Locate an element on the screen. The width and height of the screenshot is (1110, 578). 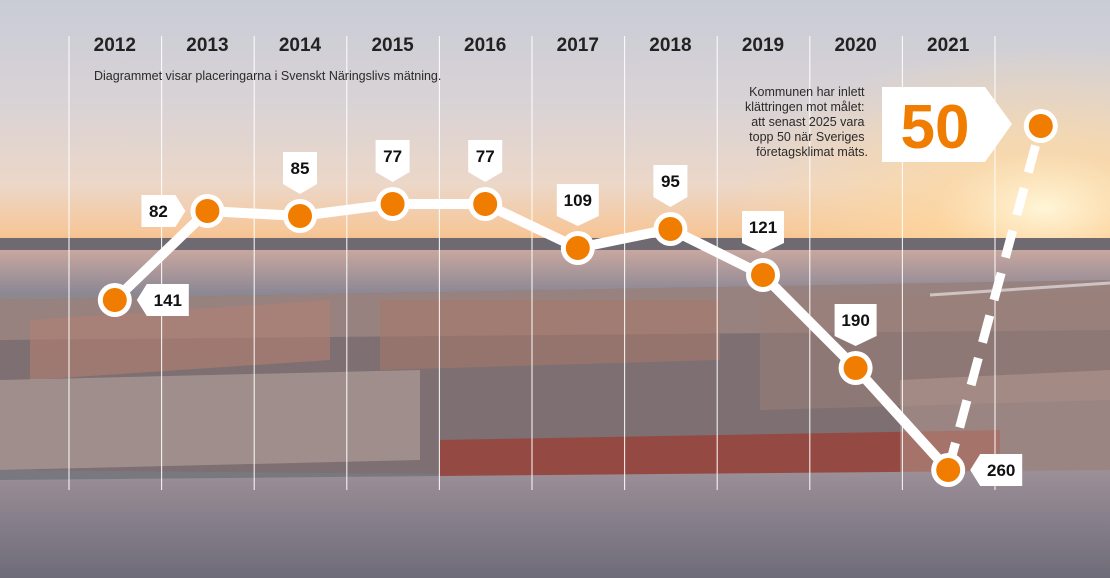
year-label: 2016 is located at coordinates (485, 45).